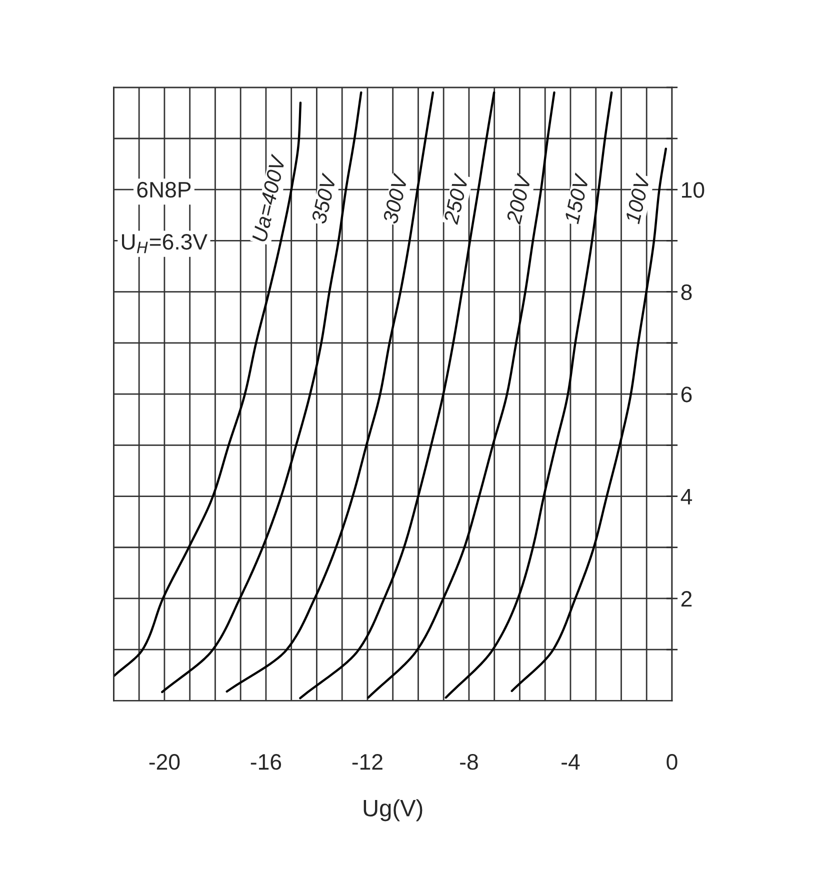  Describe the element at coordinates (519, 198) in the screenshot. I see `text: 200V` at that location.